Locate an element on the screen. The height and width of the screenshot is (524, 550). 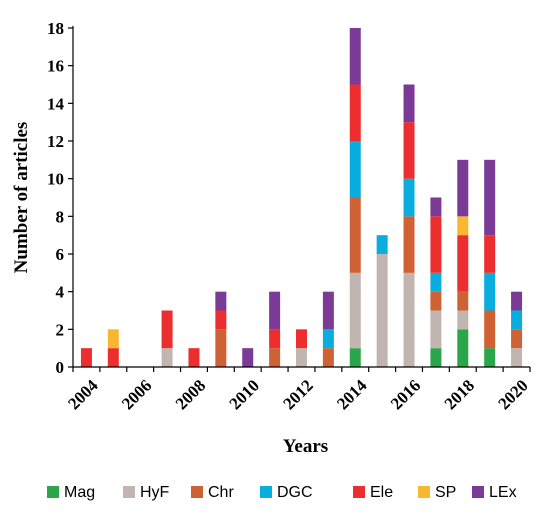
bar-hyf-2015 is located at coordinates (382, 310).